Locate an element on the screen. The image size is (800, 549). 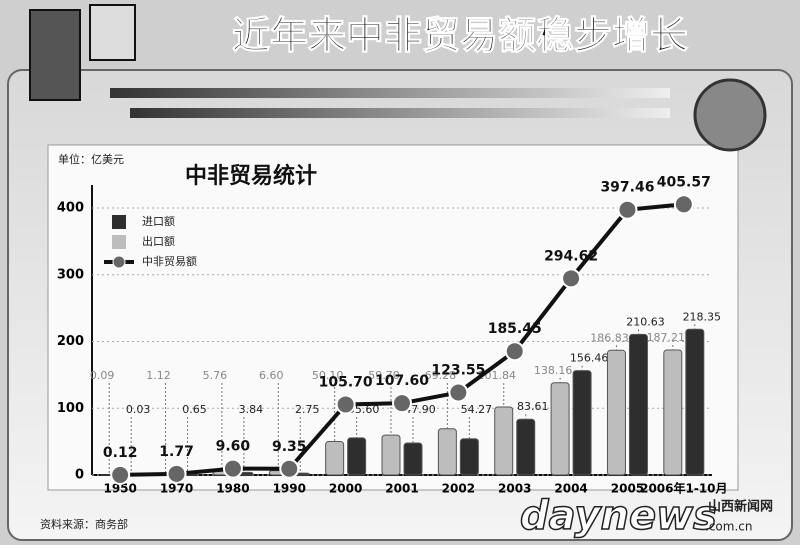
value-label: 294.62 is located at coordinates (571, 256).